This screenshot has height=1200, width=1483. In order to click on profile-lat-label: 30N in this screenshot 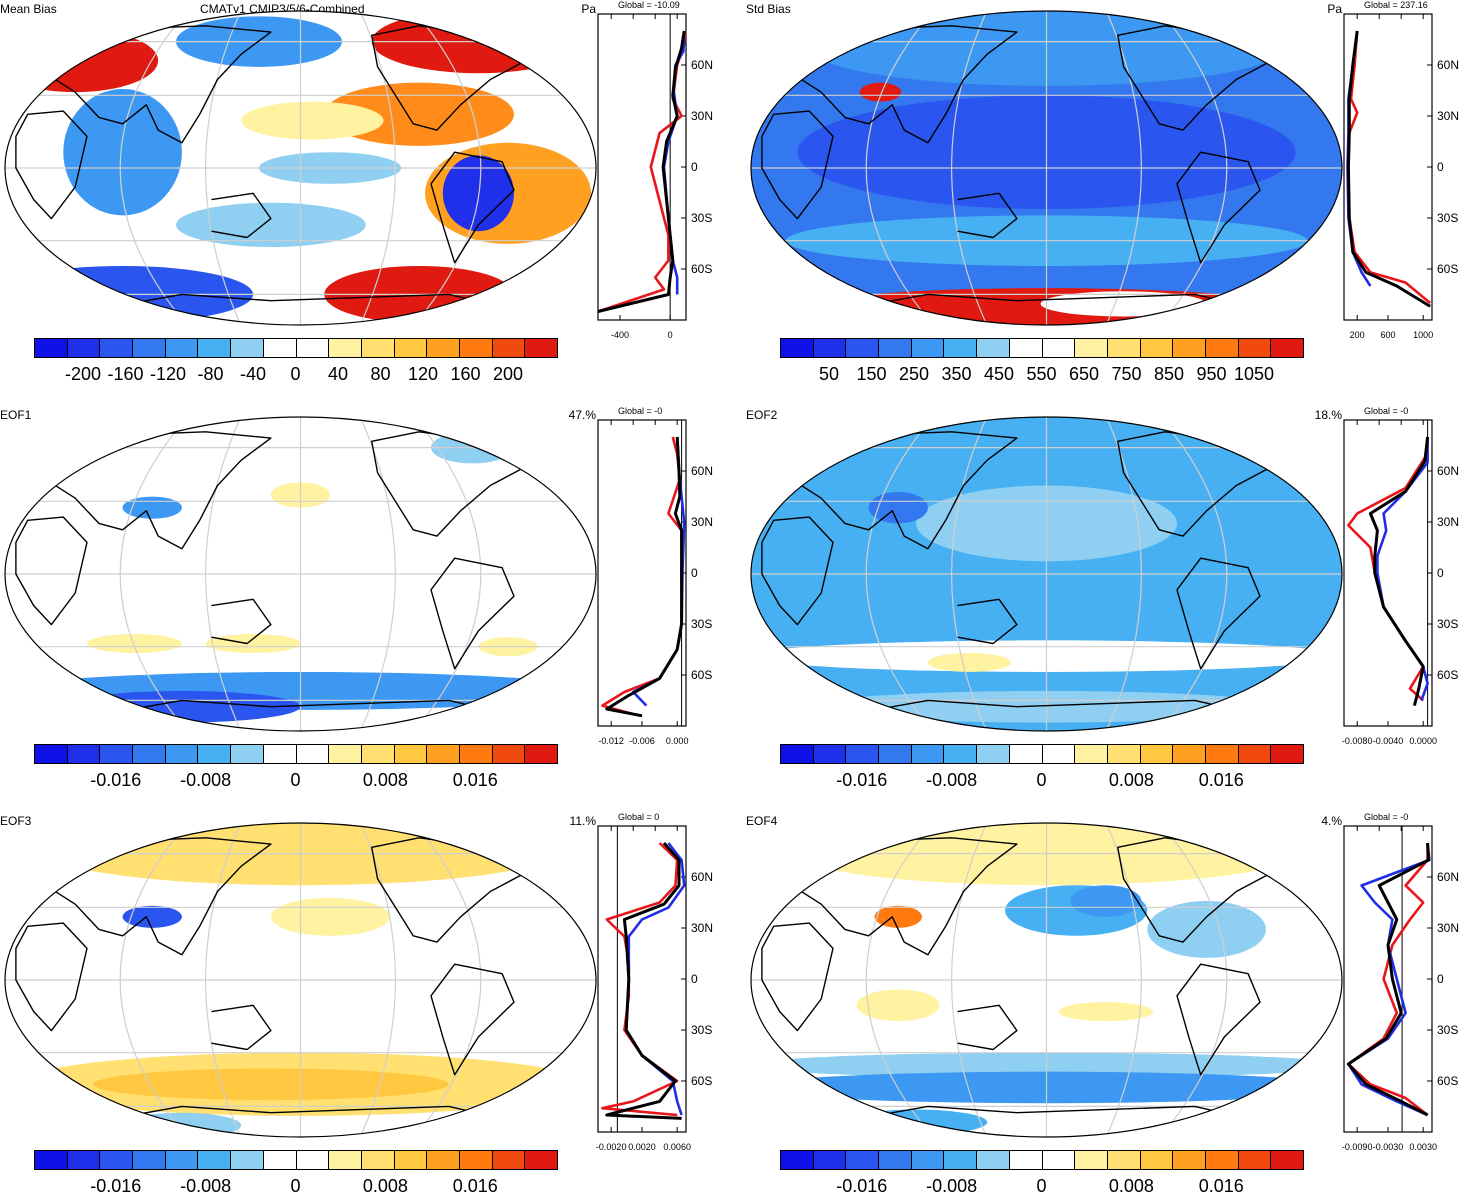, I will do `click(1448, 928)`.